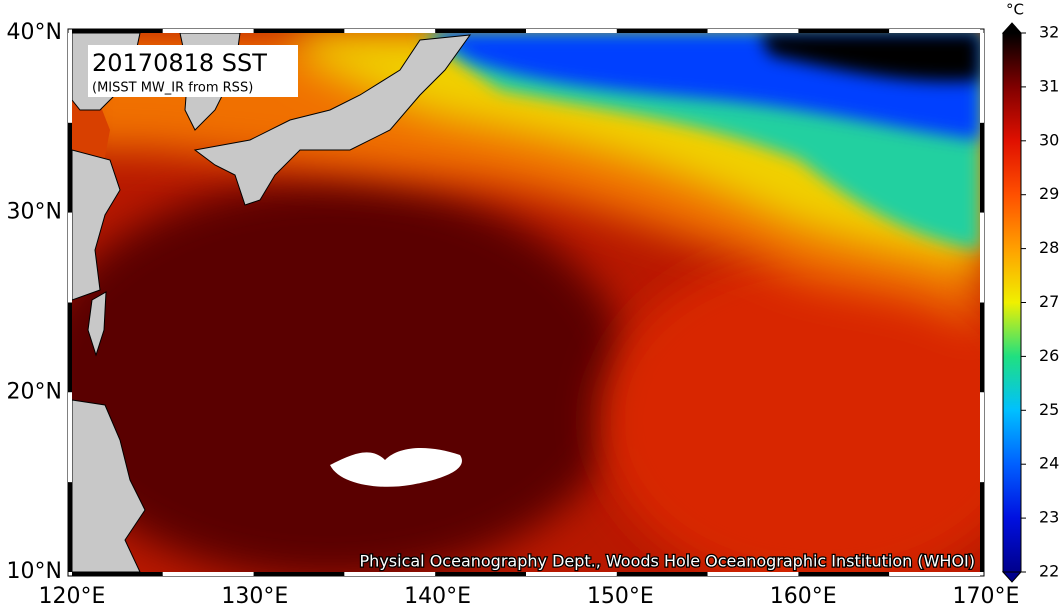 This screenshot has height=614, width=1061. What do you see at coordinates (34, 391) in the screenshot?
I see `lat-label: 20°N` at bounding box center [34, 391].